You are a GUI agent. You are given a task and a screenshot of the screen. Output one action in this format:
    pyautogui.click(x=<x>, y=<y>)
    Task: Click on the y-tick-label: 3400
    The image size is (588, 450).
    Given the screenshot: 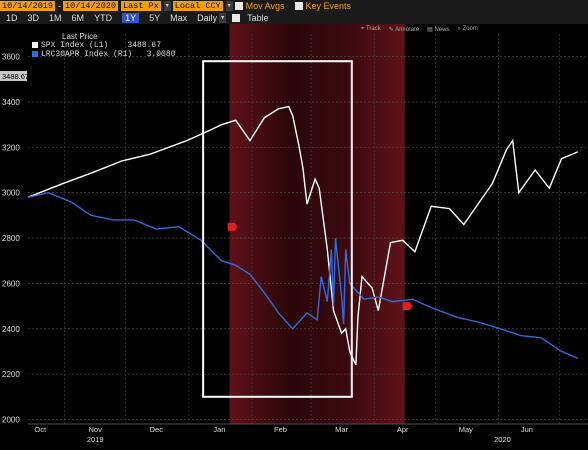 What is the action you would take?
    pyautogui.click(x=11, y=102)
    